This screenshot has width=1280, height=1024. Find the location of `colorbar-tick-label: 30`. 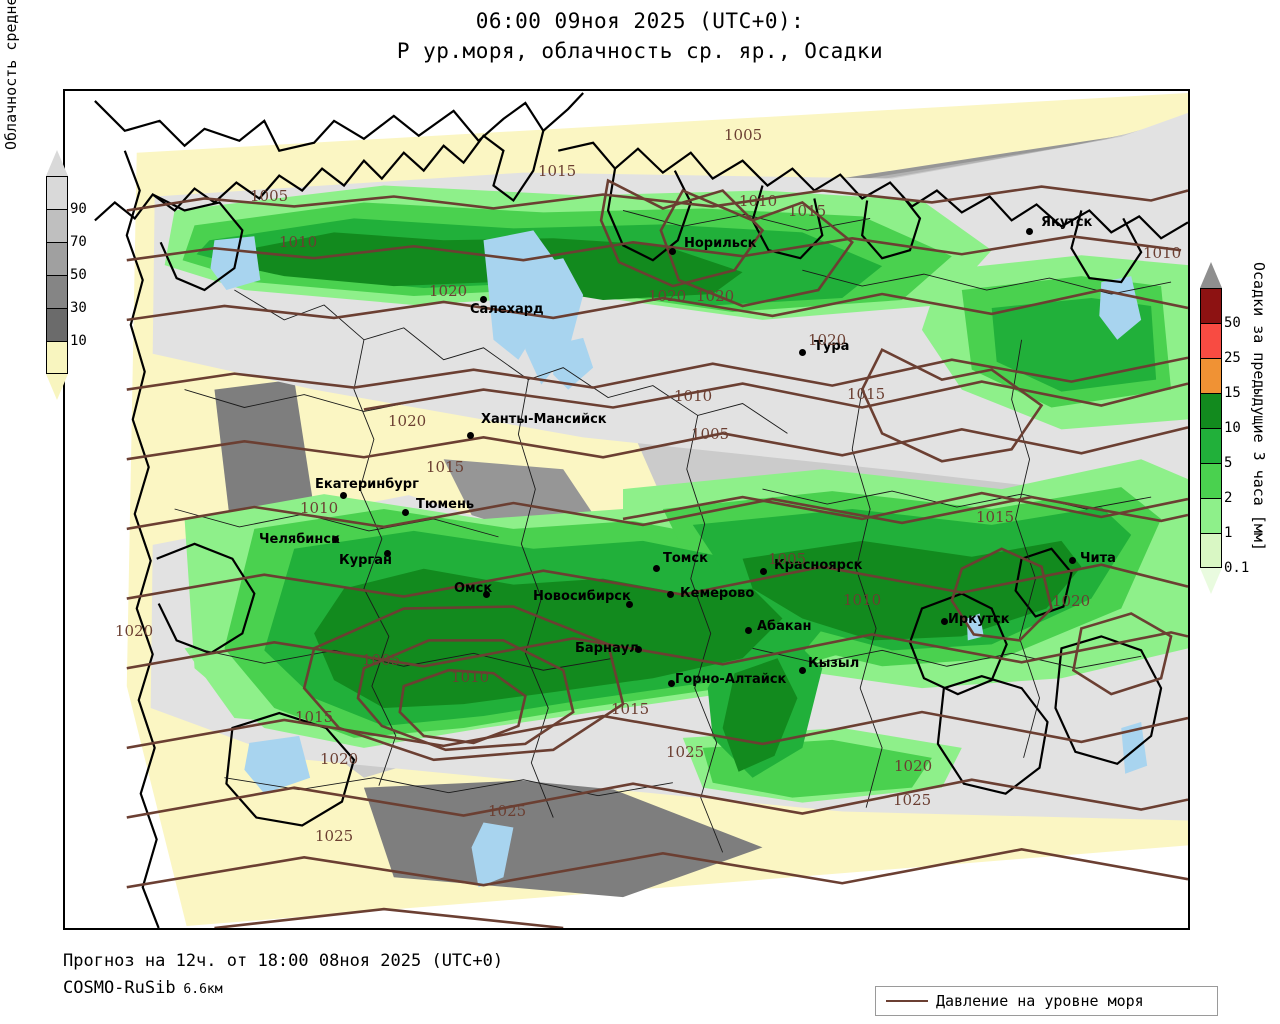

colorbar-tick-label: 30 is located at coordinates (78, 308).